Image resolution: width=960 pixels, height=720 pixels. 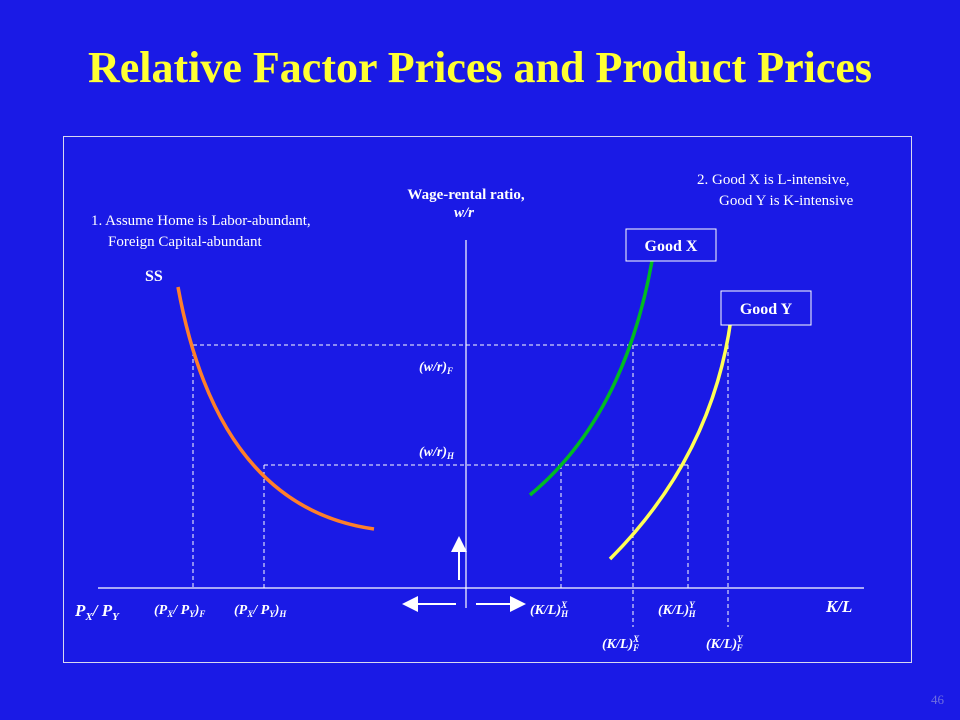 I want to click on ss-curve, so click(x=275, y=408).